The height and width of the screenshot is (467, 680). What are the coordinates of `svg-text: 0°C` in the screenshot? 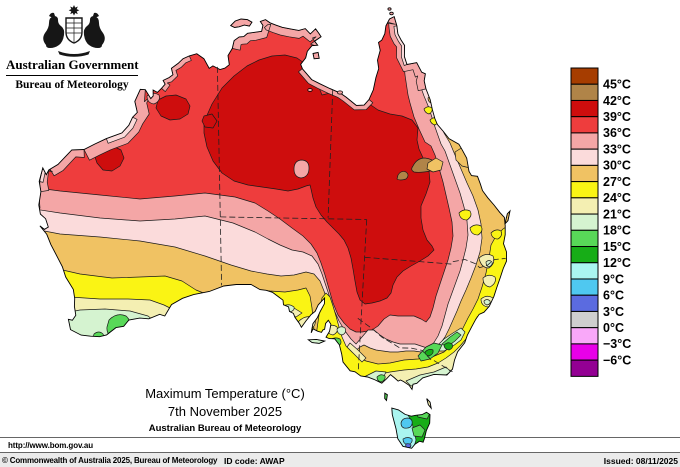 It's located at (613, 328).